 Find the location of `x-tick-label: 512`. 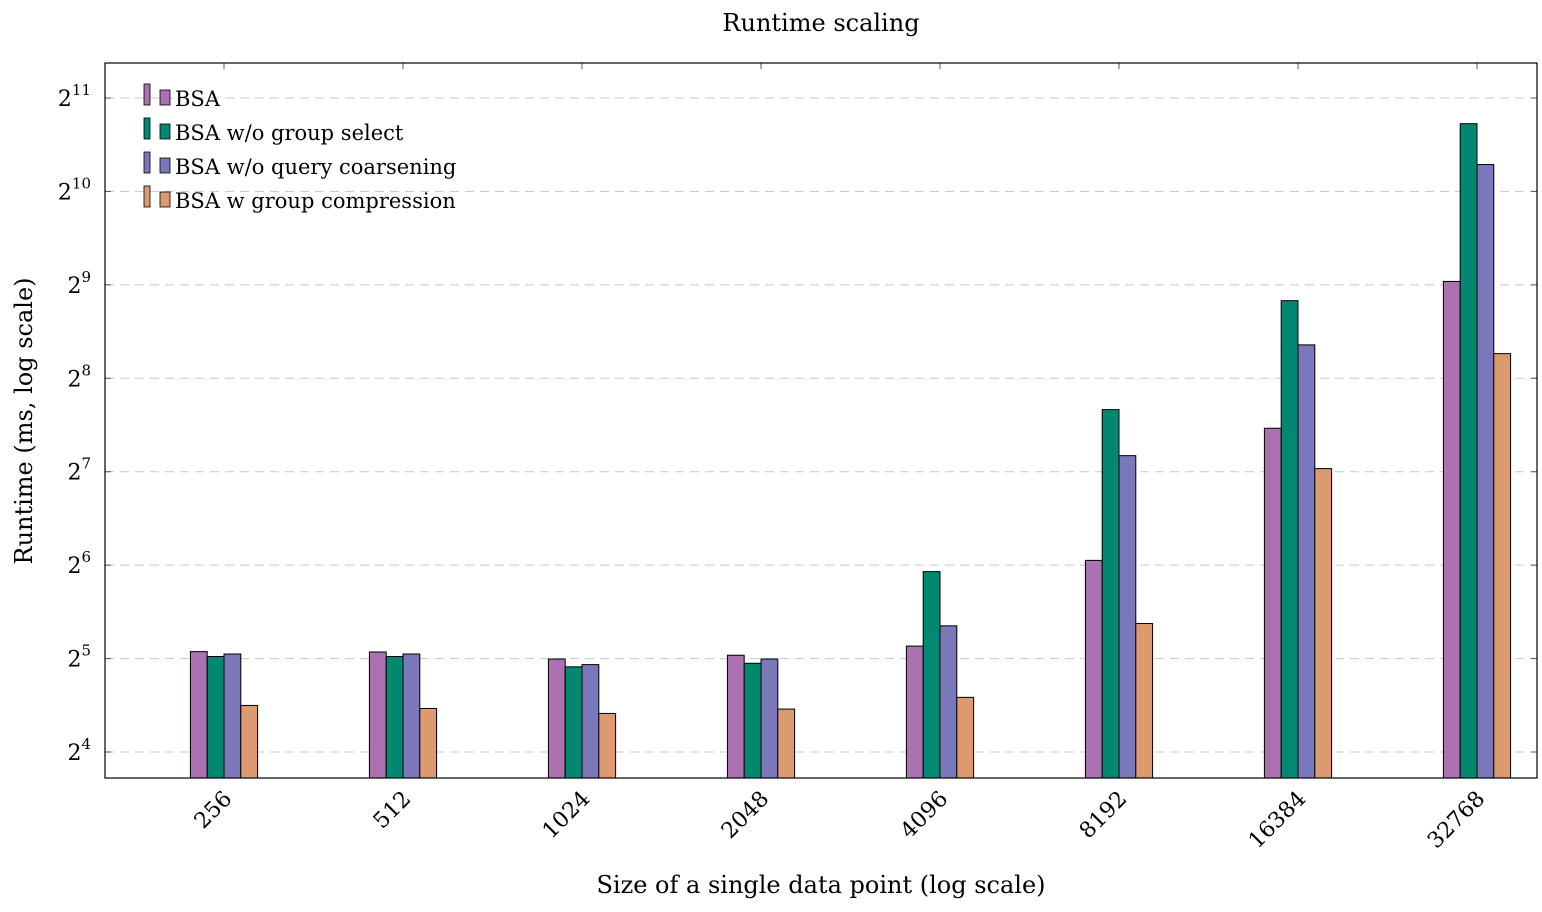

x-tick-label: 512 is located at coordinates (392, 810).